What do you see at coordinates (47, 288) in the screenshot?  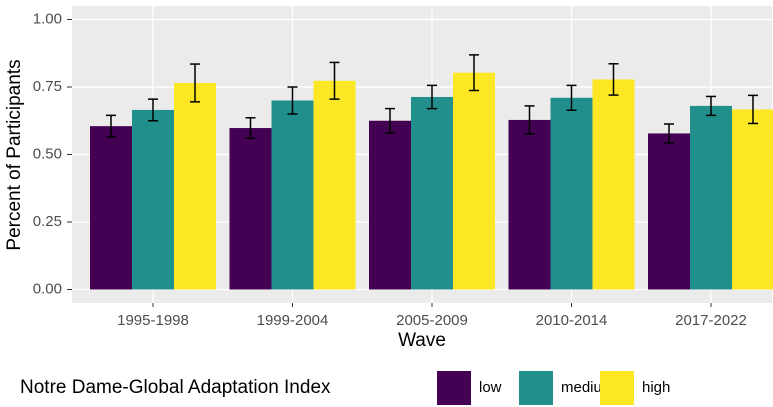 I see `y-tick-label: 0.00` at bounding box center [47, 288].